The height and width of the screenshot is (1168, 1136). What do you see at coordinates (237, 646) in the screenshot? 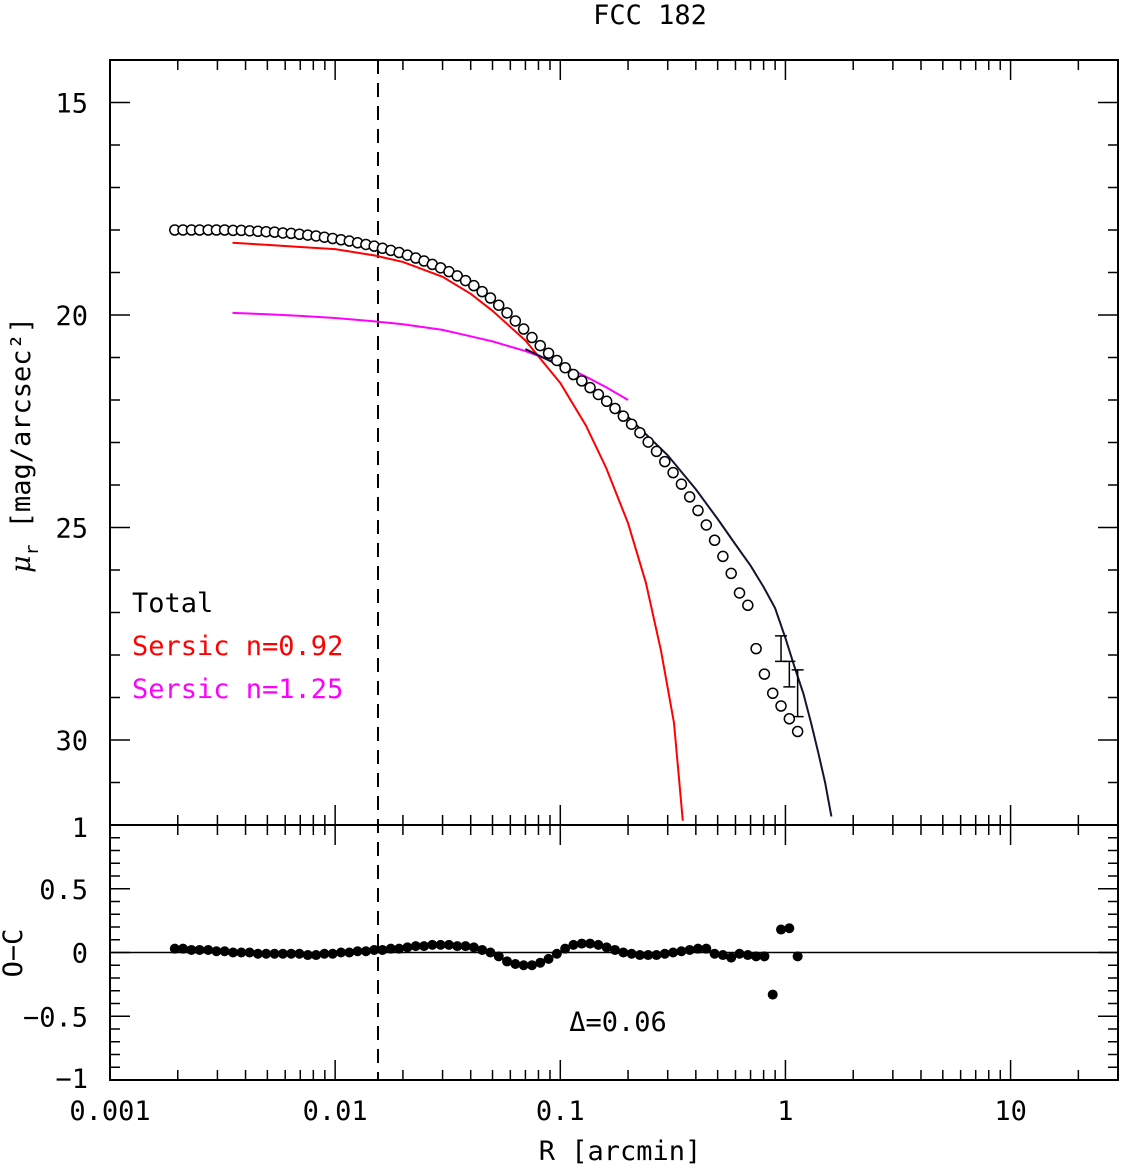
I see `legend-entry: Sersic n=0.92` at bounding box center [237, 646].